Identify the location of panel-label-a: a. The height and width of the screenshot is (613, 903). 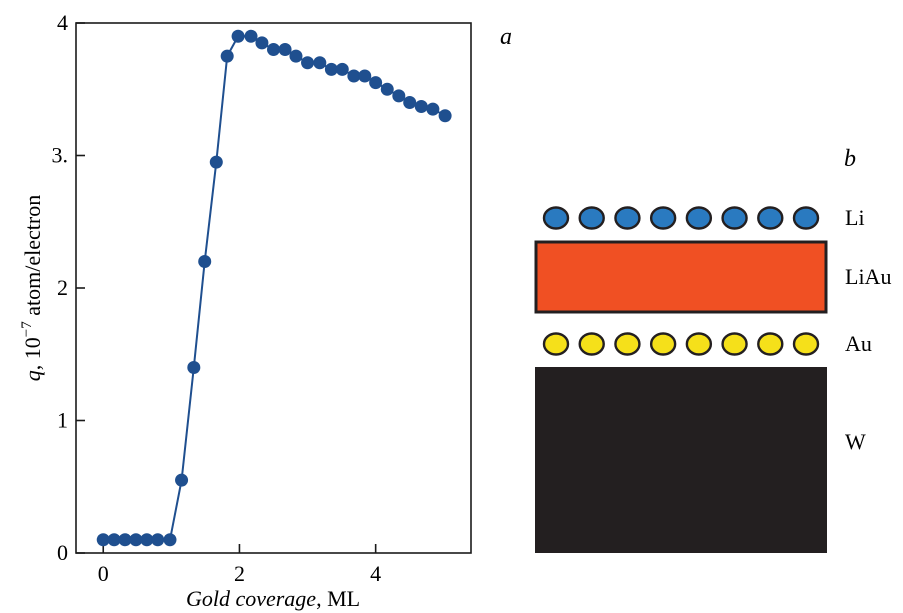
(506, 37).